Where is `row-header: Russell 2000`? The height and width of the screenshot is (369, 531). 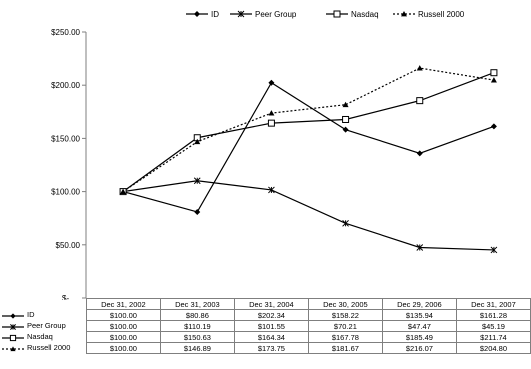 row-header: Russell 2000 is located at coordinates (43, 348).